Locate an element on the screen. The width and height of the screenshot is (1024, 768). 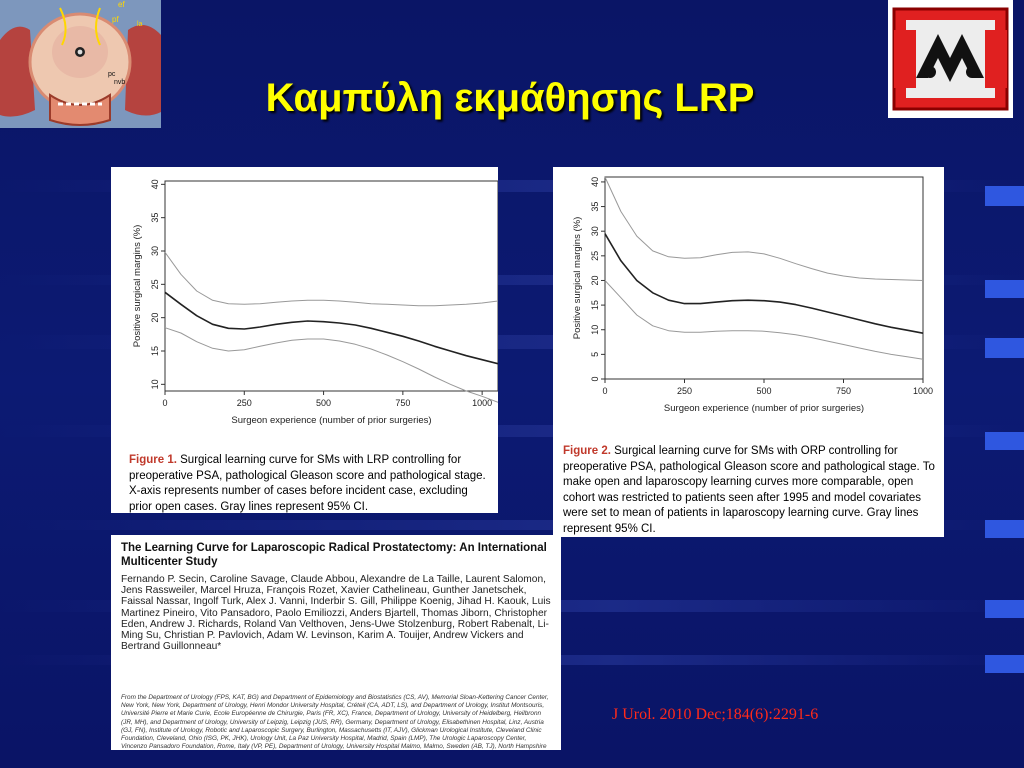
chart-1-series-estimate is located at coordinates (331, 328).